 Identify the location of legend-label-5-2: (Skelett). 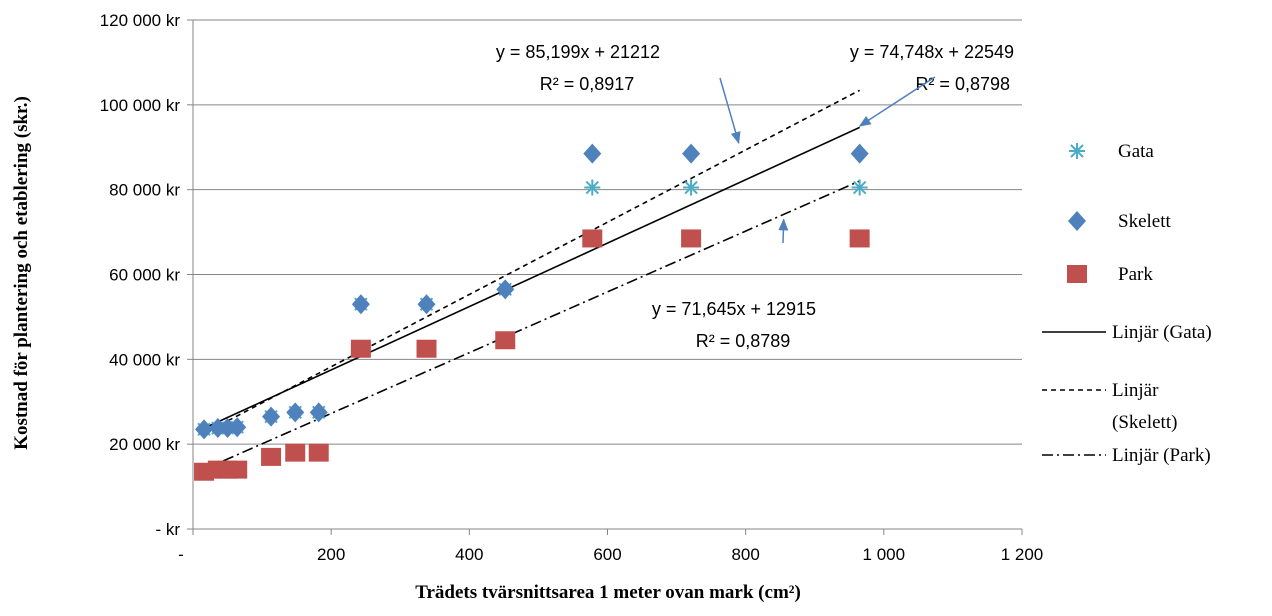
(1144, 422).